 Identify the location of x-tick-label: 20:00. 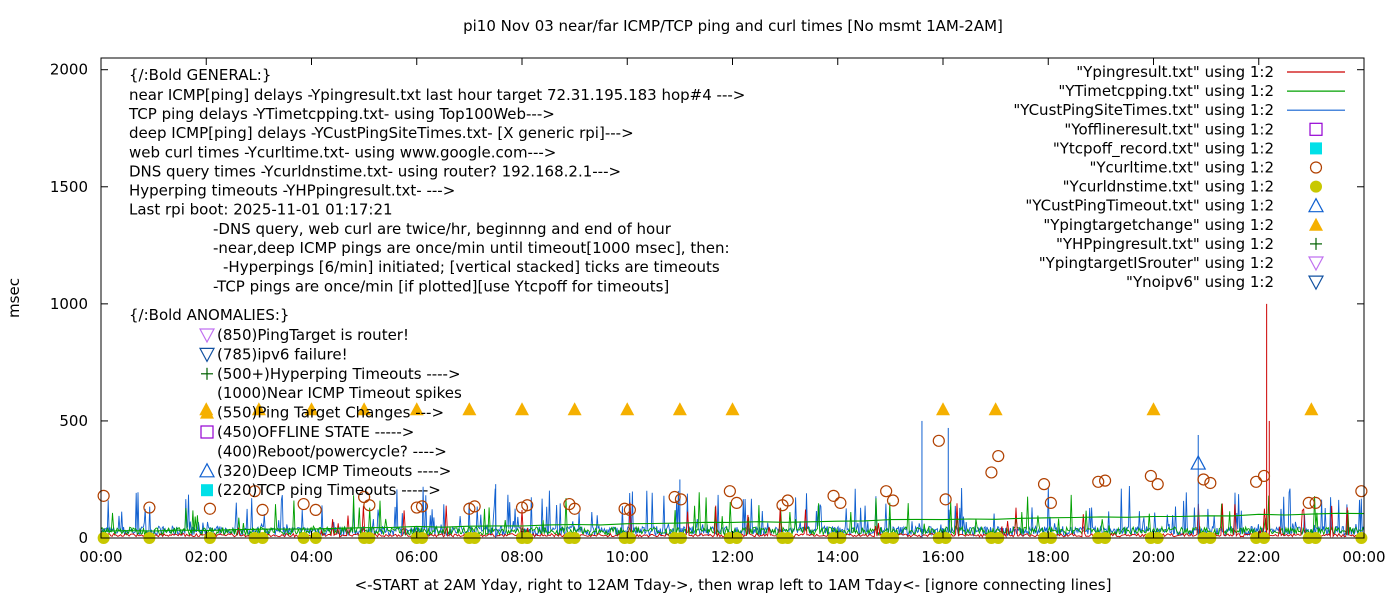
(1153, 557).